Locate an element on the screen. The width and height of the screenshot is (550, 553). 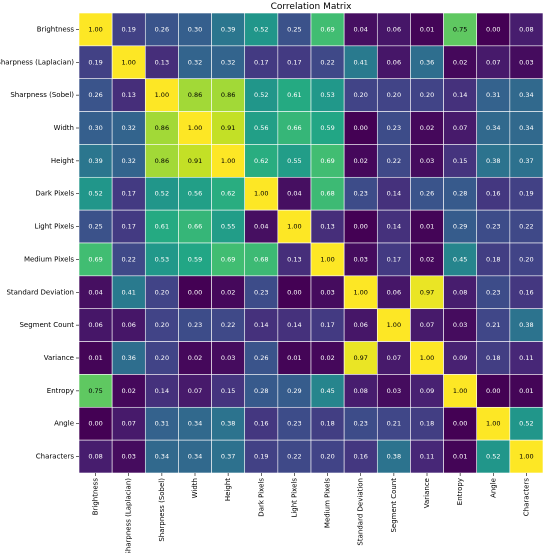
cell-value-label: 0.52 is located at coordinates (526, 424).